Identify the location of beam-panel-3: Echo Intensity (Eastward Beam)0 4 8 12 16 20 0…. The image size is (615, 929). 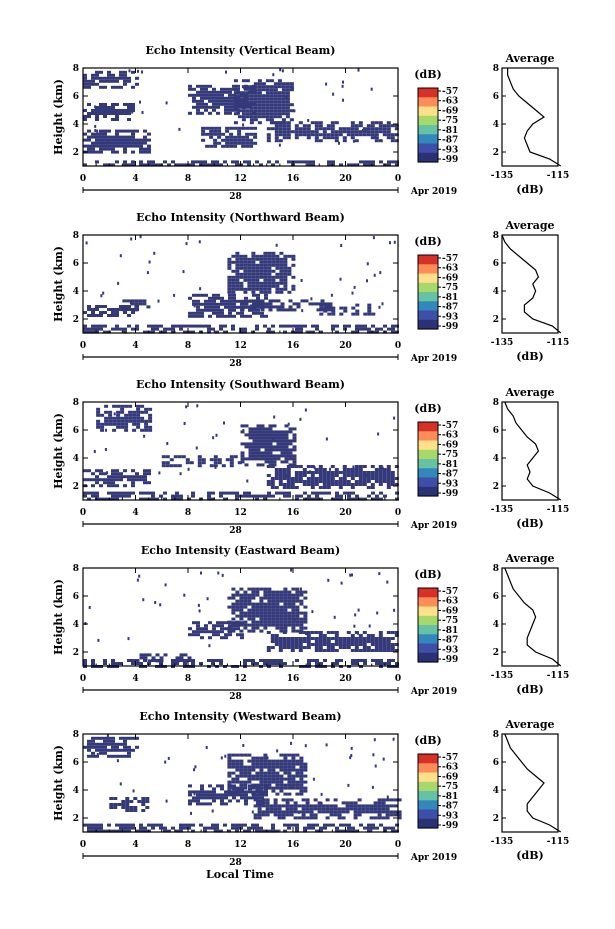
(310, 623).